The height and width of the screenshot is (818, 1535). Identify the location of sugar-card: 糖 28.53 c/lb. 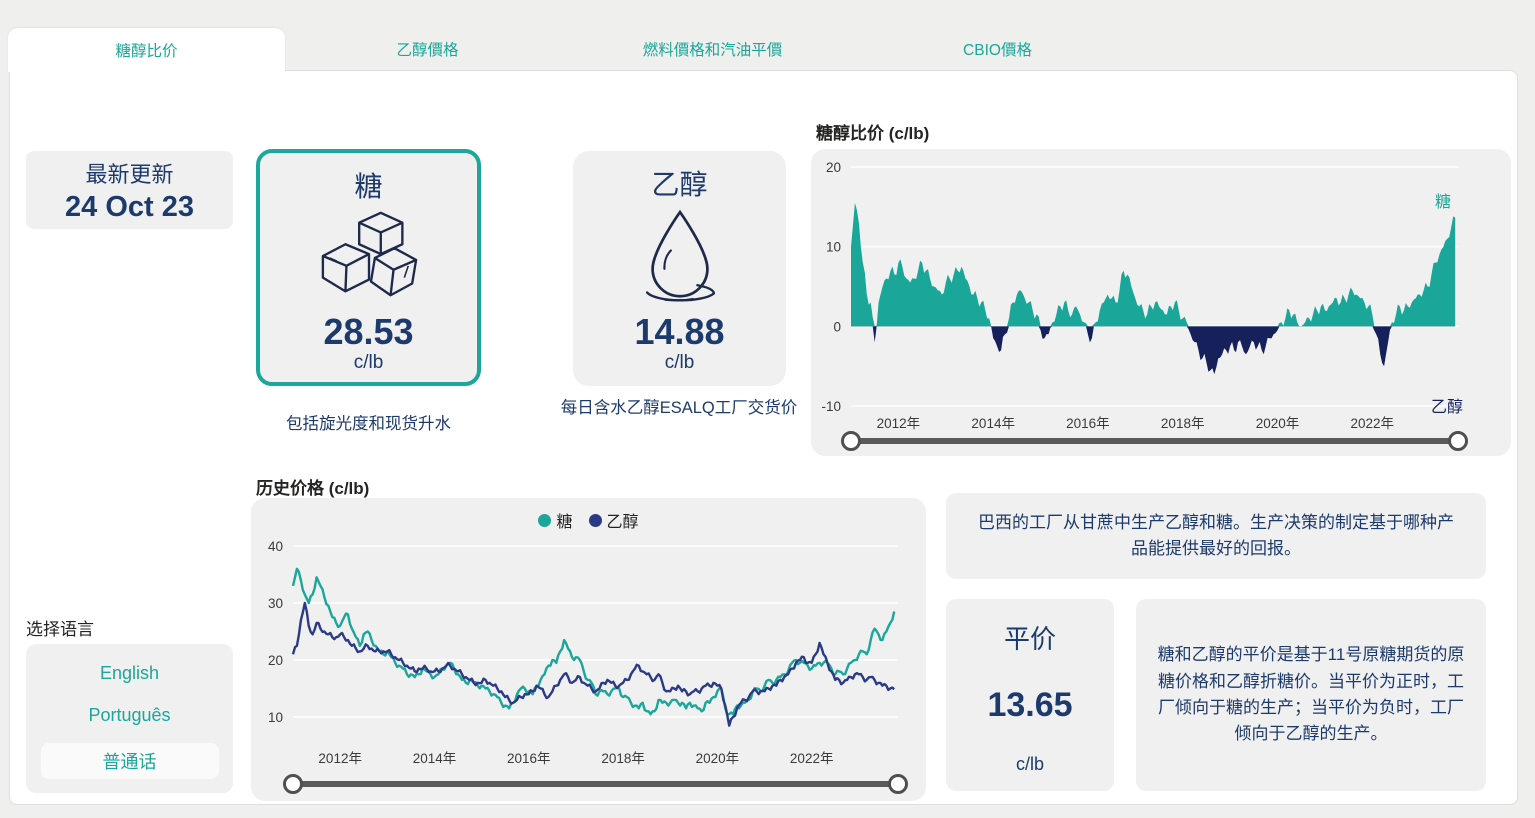
(368, 267).